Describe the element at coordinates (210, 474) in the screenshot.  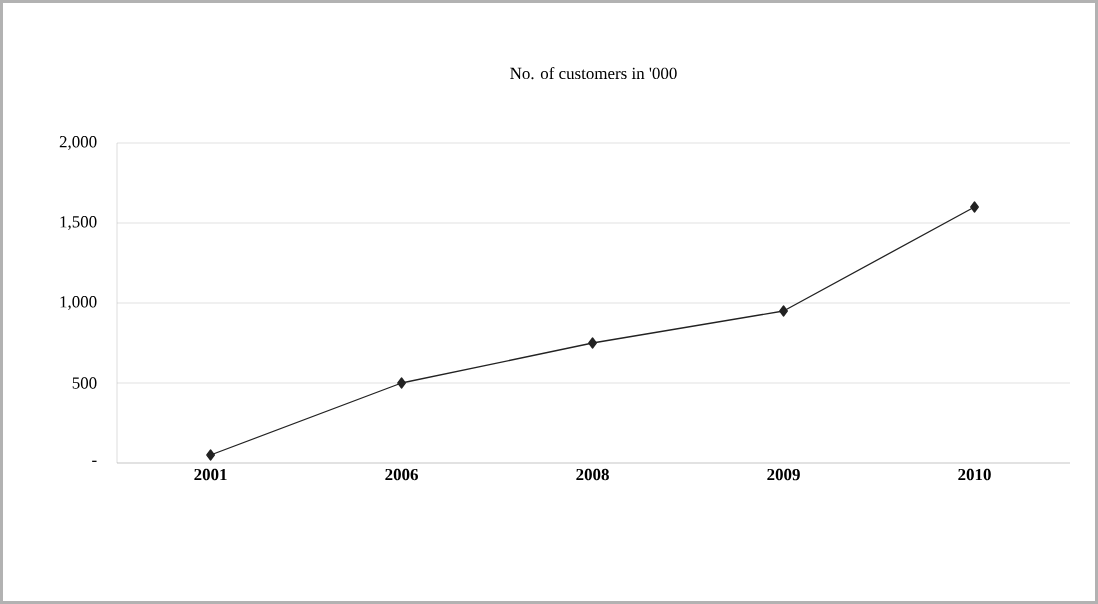
I see `x-tick-label: 2001` at that location.